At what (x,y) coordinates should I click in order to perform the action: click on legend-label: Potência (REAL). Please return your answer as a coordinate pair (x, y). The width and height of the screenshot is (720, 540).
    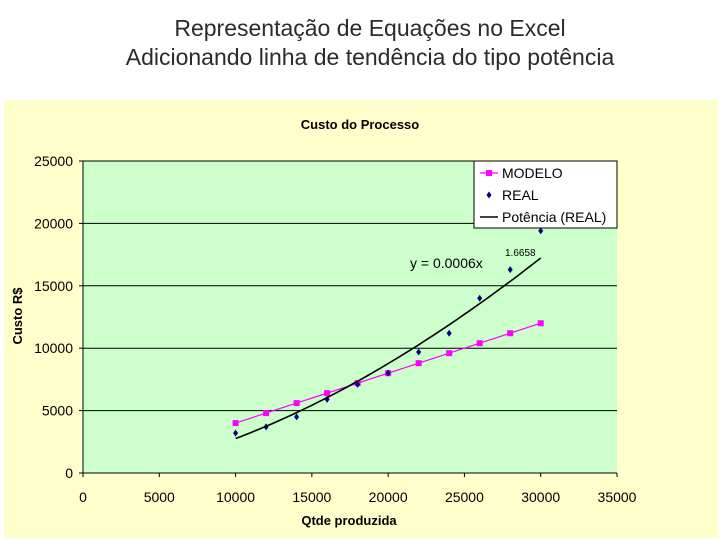
    Looking at the image, I should click on (554, 217).